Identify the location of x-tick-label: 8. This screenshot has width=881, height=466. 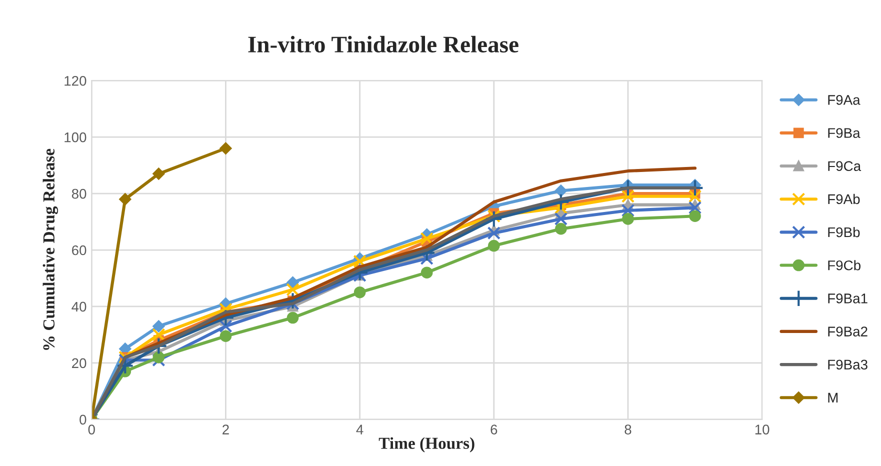
(628, 429).